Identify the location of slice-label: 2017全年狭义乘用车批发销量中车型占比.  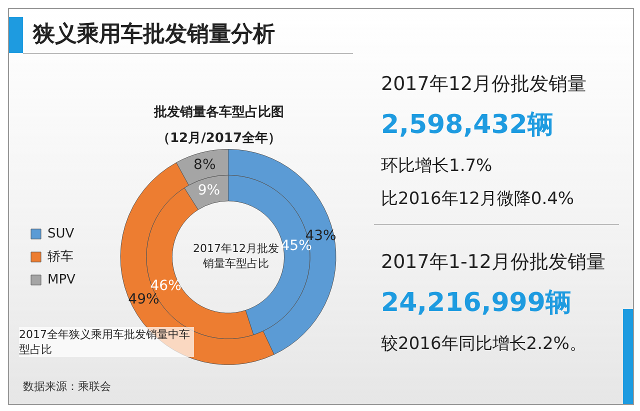
(106, 342).